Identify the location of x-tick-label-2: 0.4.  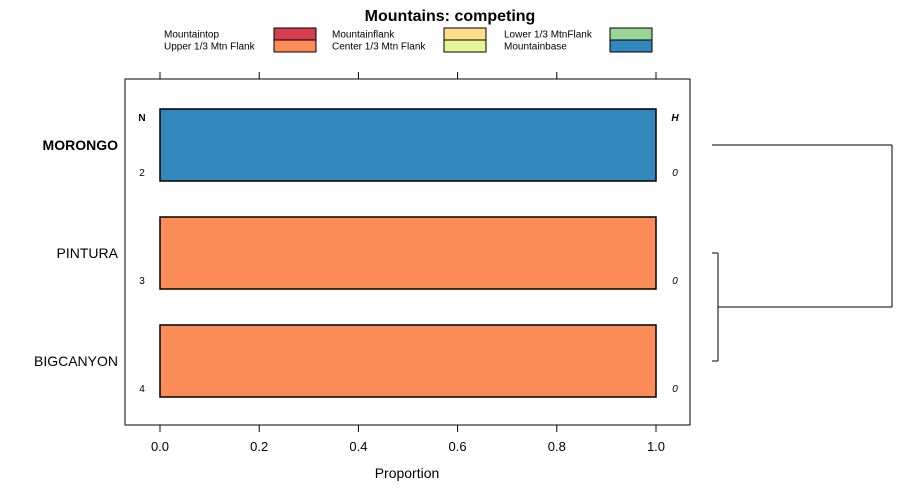
(358, 446).